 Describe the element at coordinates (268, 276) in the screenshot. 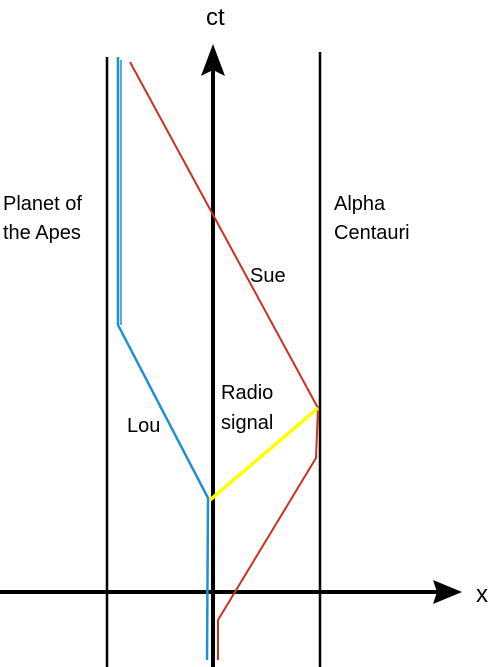

I see `sue-label: Sue` at that location.